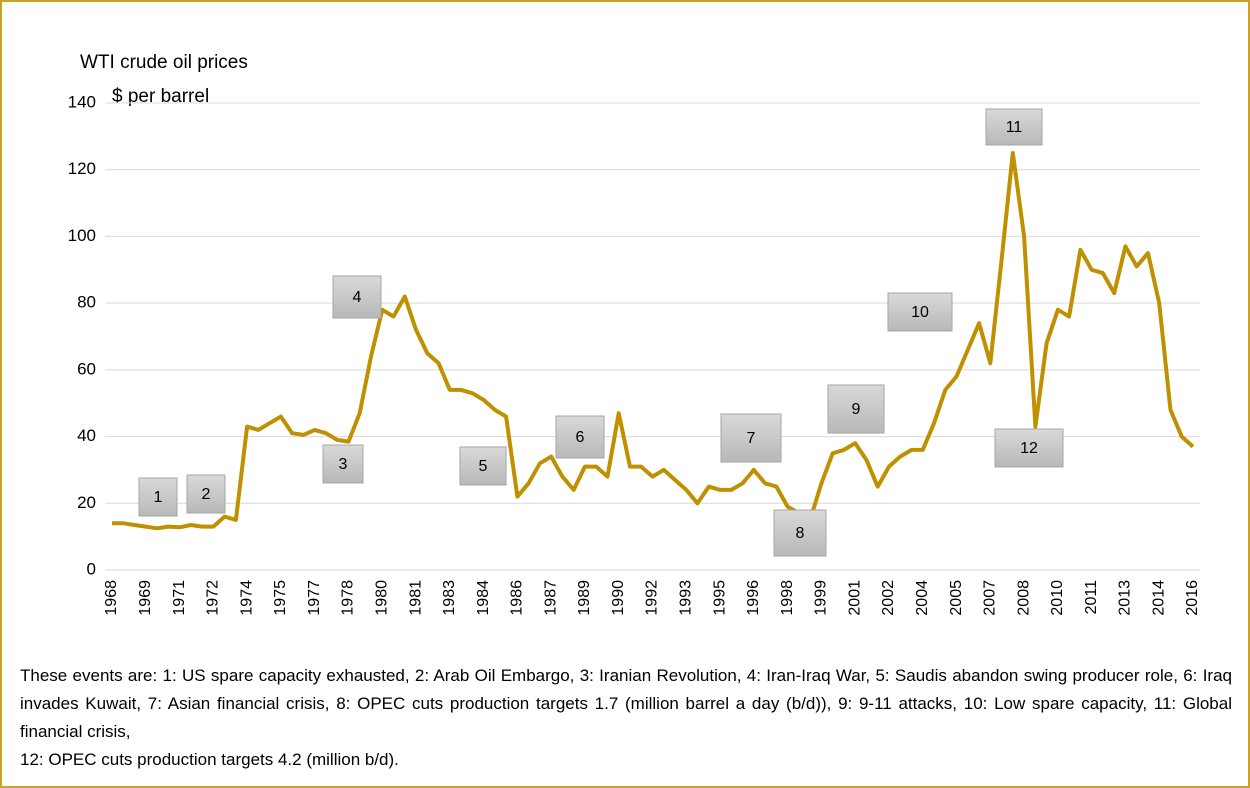  Describe the element at coordinates (145, 598) in the screenshot. I see `x-tick-label: 1969` at that location.